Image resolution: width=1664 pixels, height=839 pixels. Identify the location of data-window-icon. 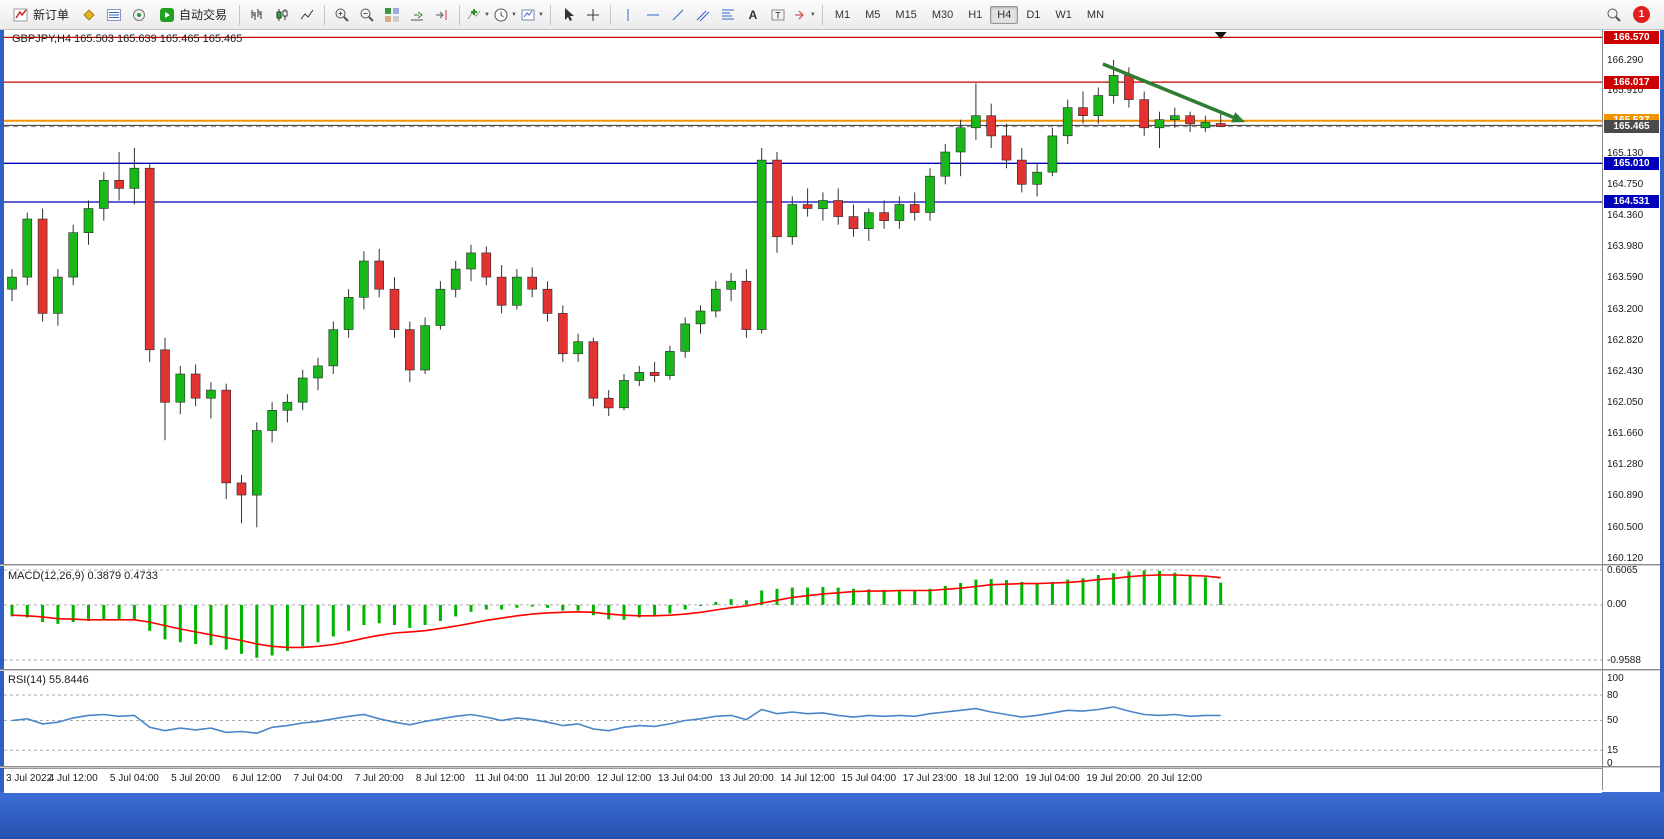
(114, 14).